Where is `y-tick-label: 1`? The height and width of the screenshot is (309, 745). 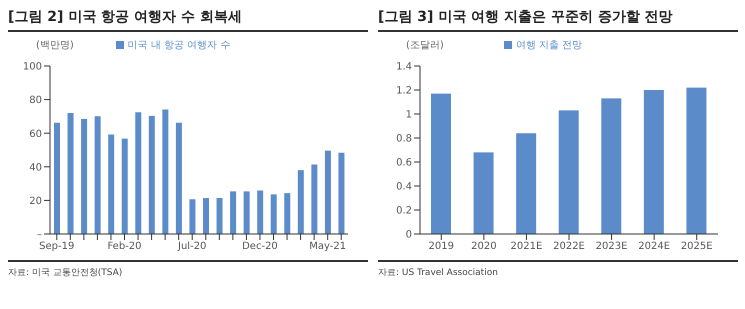
y-tick-label: 1 is located at coordinates (409, 115).